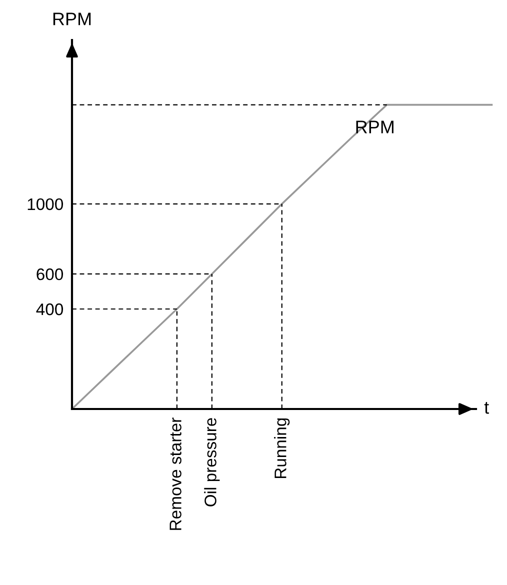 The image size is (507, 585). Describe the element at coordinates (375, 127) in the screenshot. I see `annotation: RPM` at that location.